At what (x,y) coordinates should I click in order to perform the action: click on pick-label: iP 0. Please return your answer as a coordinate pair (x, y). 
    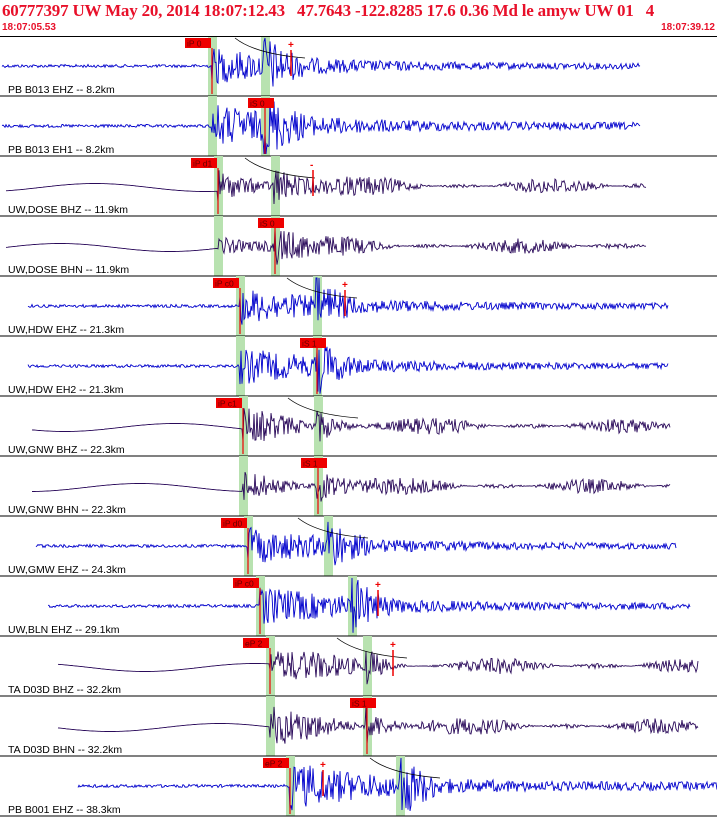
    Looking at the image, I should click on (194, 44).